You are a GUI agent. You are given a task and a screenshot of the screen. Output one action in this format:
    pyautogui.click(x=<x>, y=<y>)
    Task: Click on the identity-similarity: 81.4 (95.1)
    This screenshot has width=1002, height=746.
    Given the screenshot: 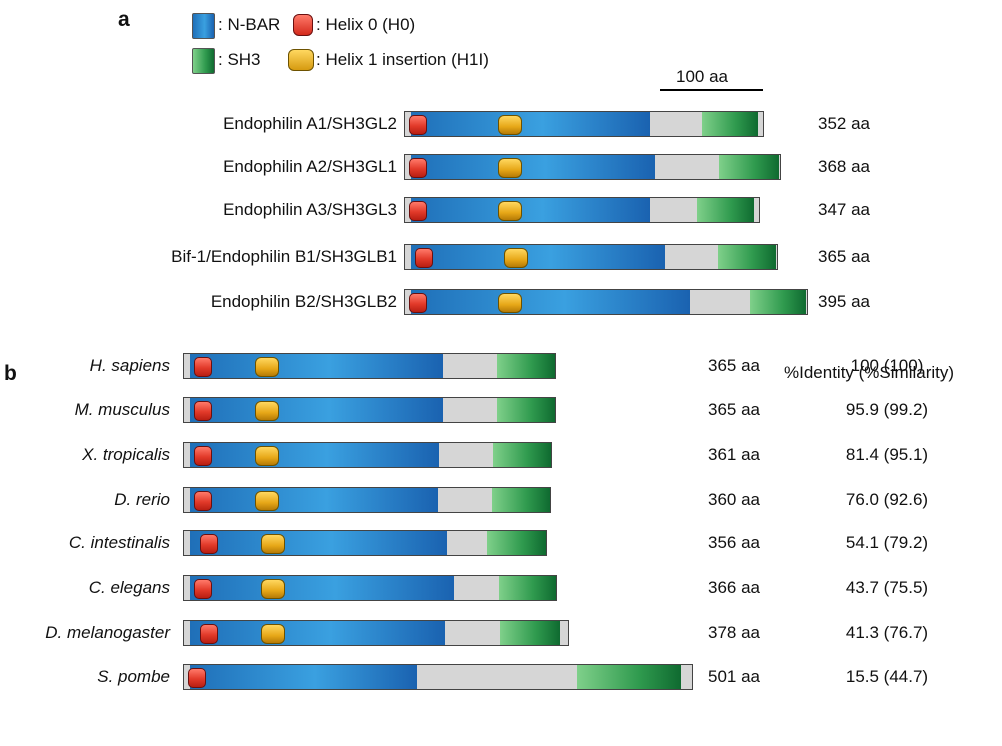 What is the action you would take?
    pyautogui.click(x=887, y=454)
    